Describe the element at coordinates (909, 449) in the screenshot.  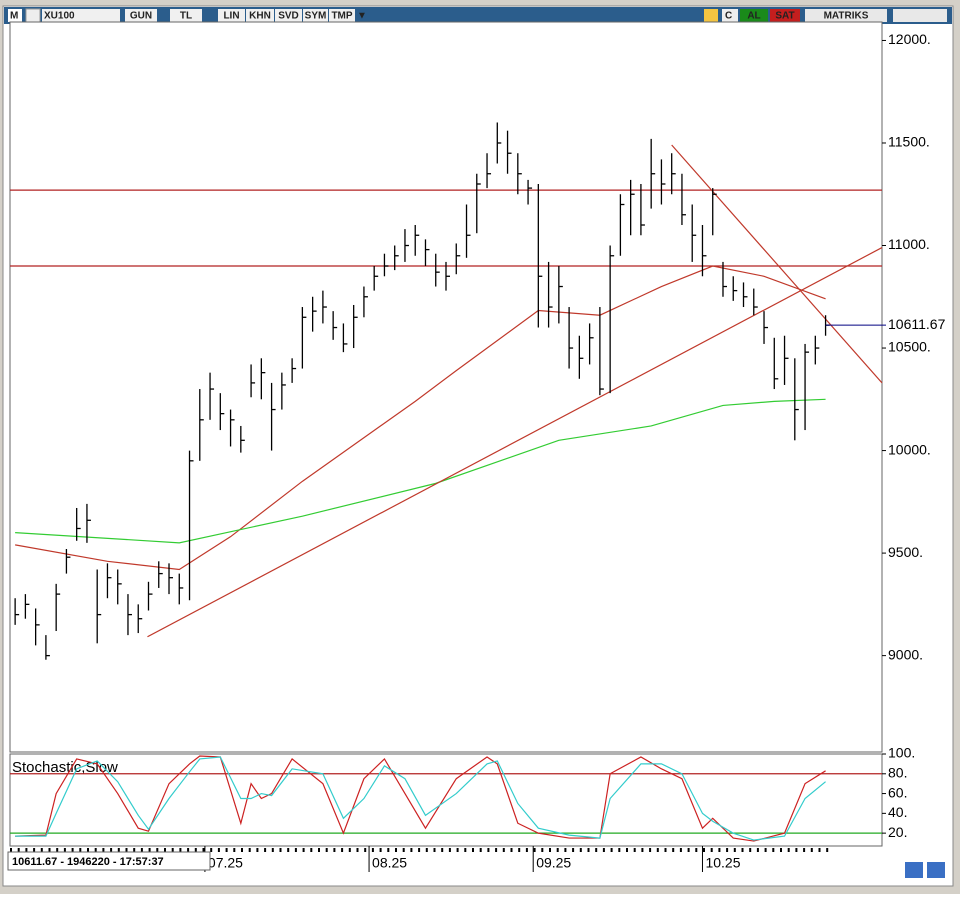
I see `y-tick-label: 10000.` at that location.